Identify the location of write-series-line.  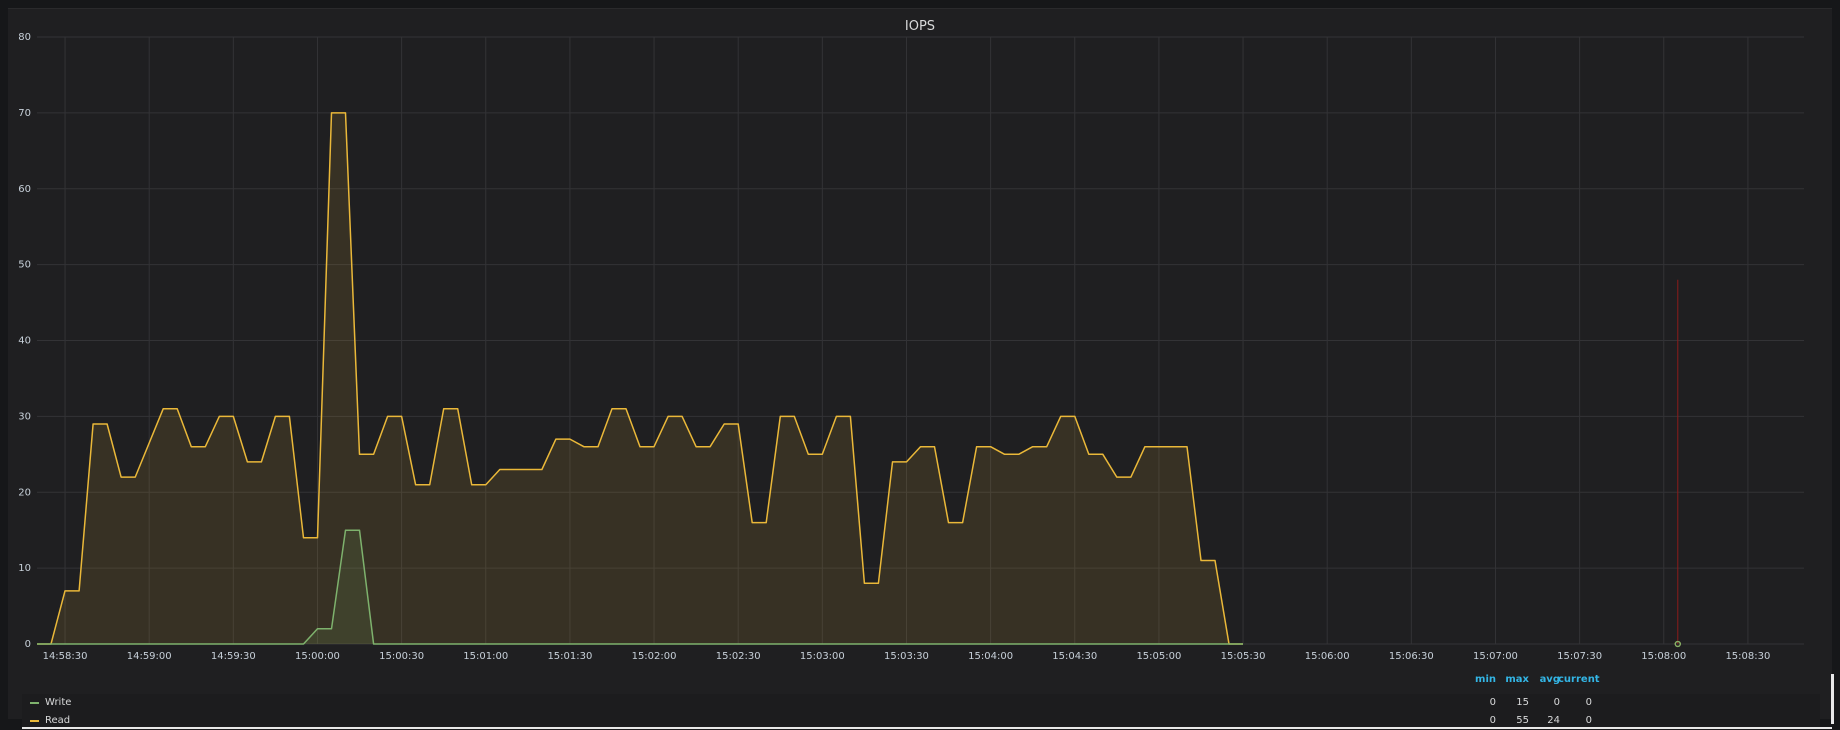
(640, 587).